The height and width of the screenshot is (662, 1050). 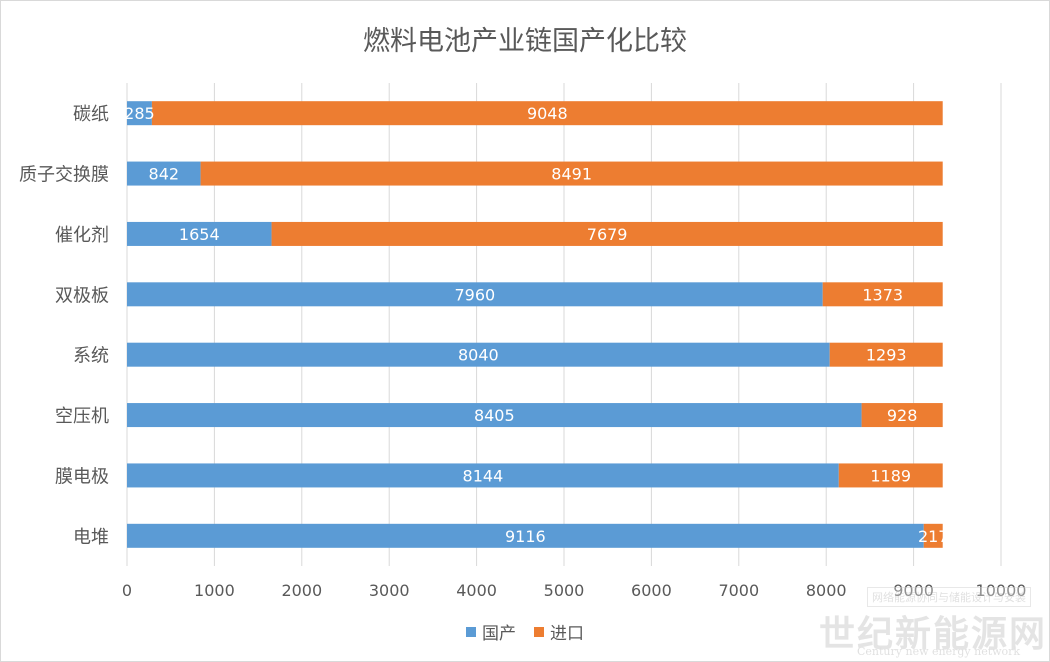 What do you see at coordinates (939, 651) in the screenshot?
I see `watermark-sub-text: Century new energy network` at bounding box center [939, 651].